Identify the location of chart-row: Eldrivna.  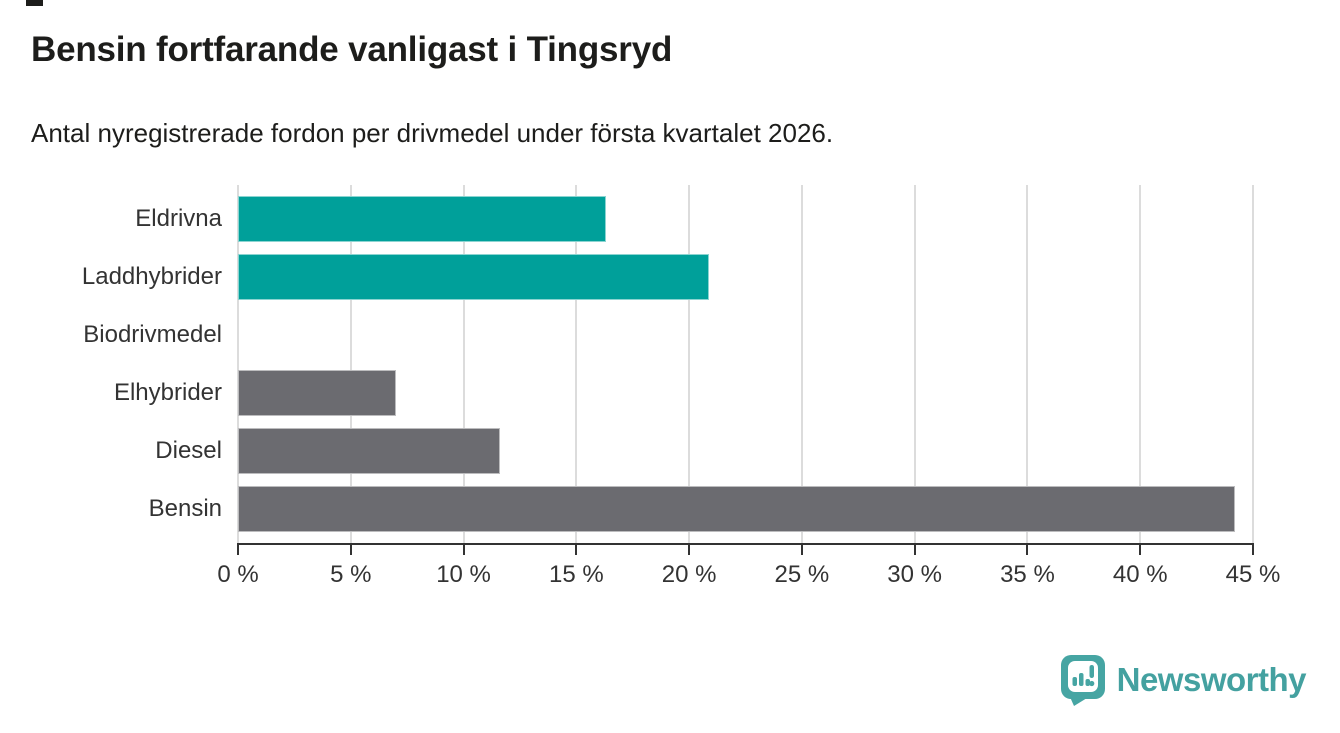
(670, 219).